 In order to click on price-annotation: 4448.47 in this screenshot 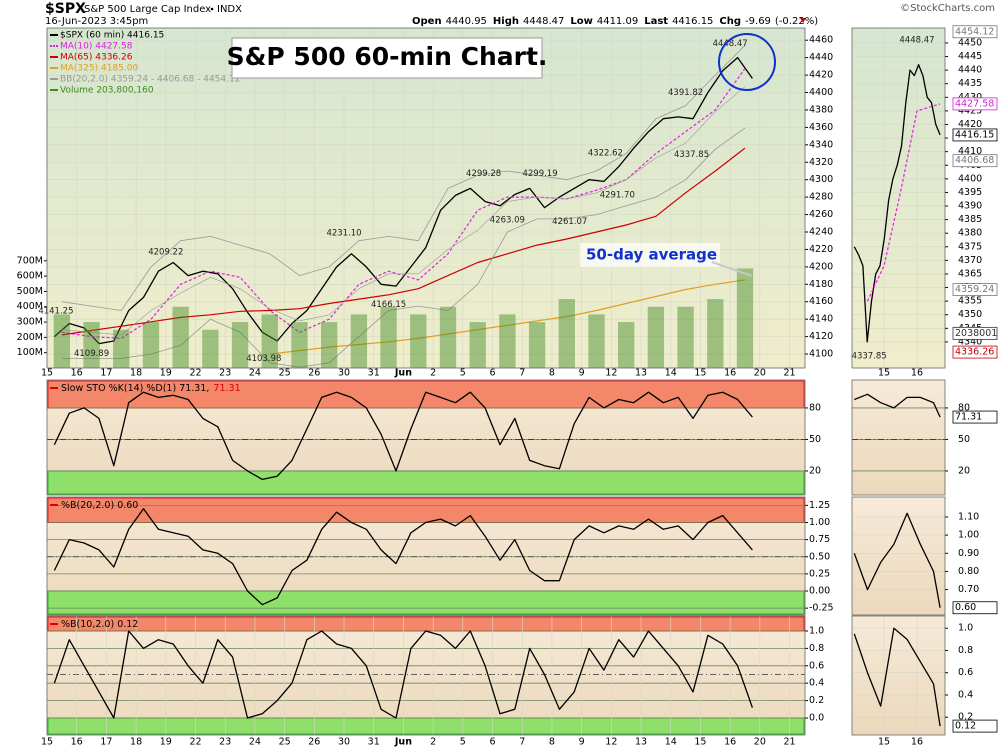, I will do `click(916, 41)`.